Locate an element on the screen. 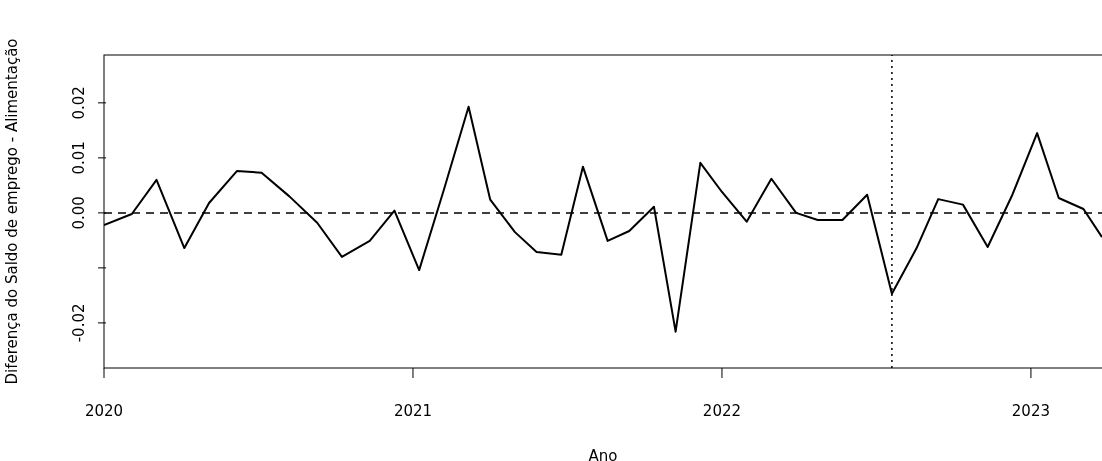  x-tick-label: 2021 is located at coordinates (413, 411).